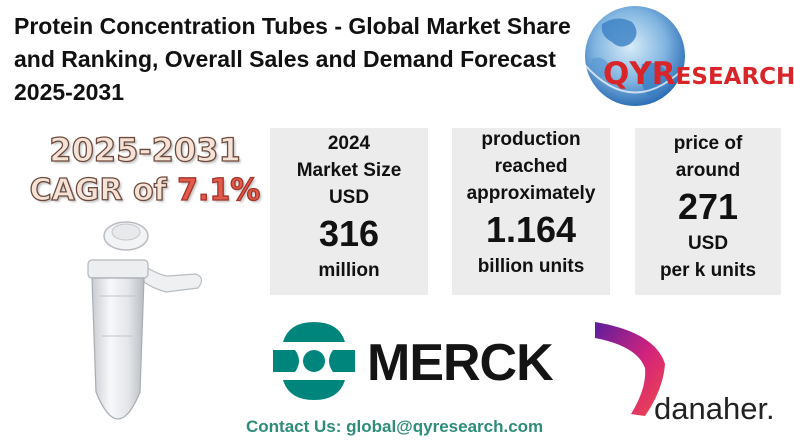 The image size is (794, 446). Describe the element at coordinates (714, 408) in the screenshot. I see `danaher-wordmark: danaher.` at that location.